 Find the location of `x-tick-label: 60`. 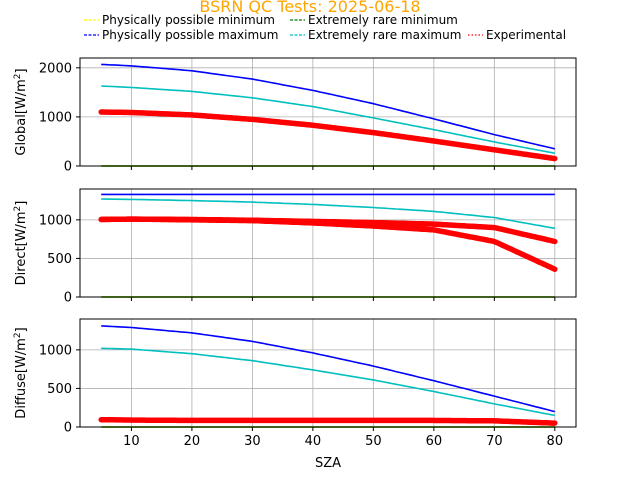

x-tick-label: 60 is located at coordinates (434, 441).